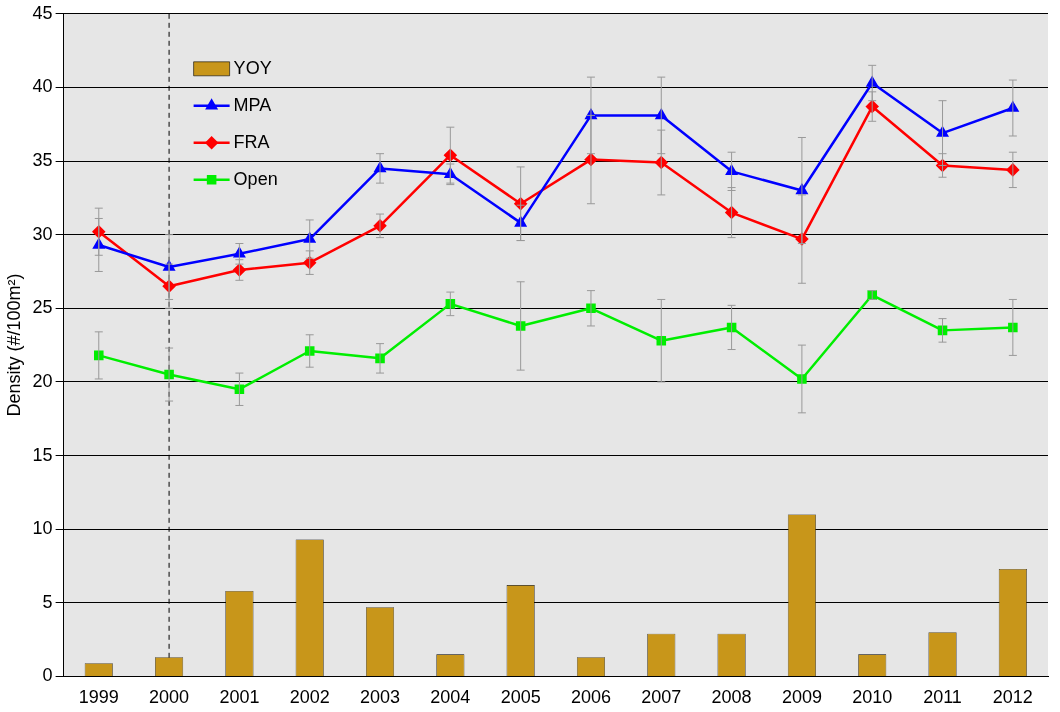 The width and height of the screenshot is (1060, 712). I want to click on y-tick-label: 45, so click(42, 12).